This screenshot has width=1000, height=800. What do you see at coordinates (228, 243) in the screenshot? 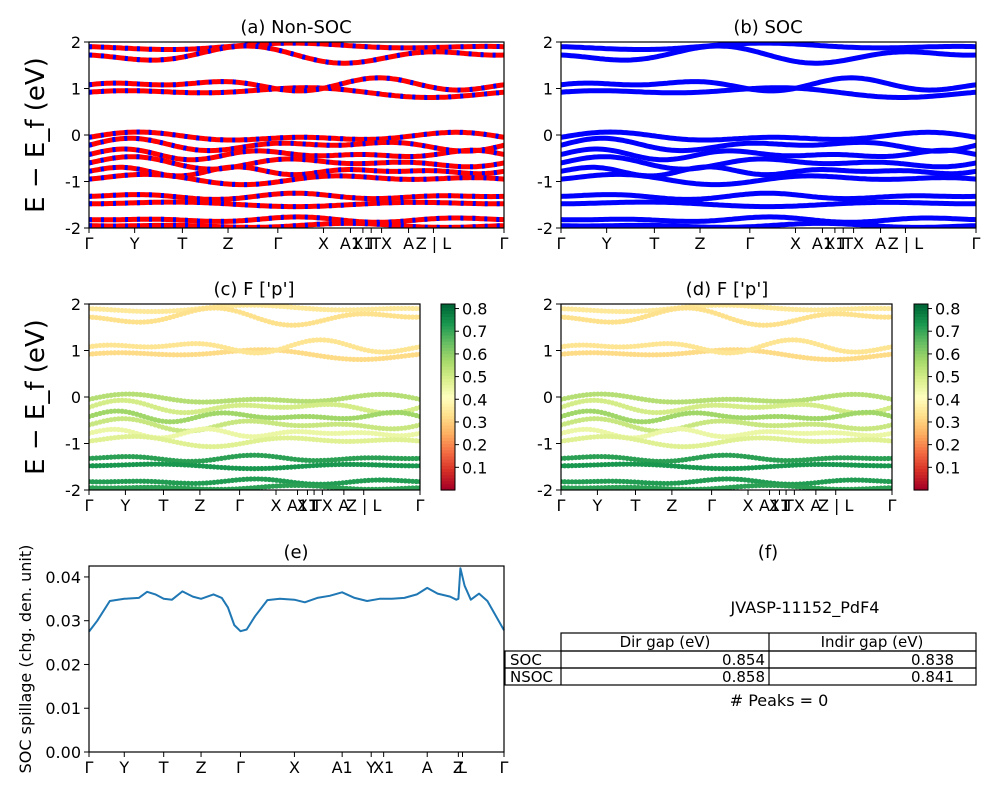
I see `xtick-label: Z` at bounding box center [228, 243].